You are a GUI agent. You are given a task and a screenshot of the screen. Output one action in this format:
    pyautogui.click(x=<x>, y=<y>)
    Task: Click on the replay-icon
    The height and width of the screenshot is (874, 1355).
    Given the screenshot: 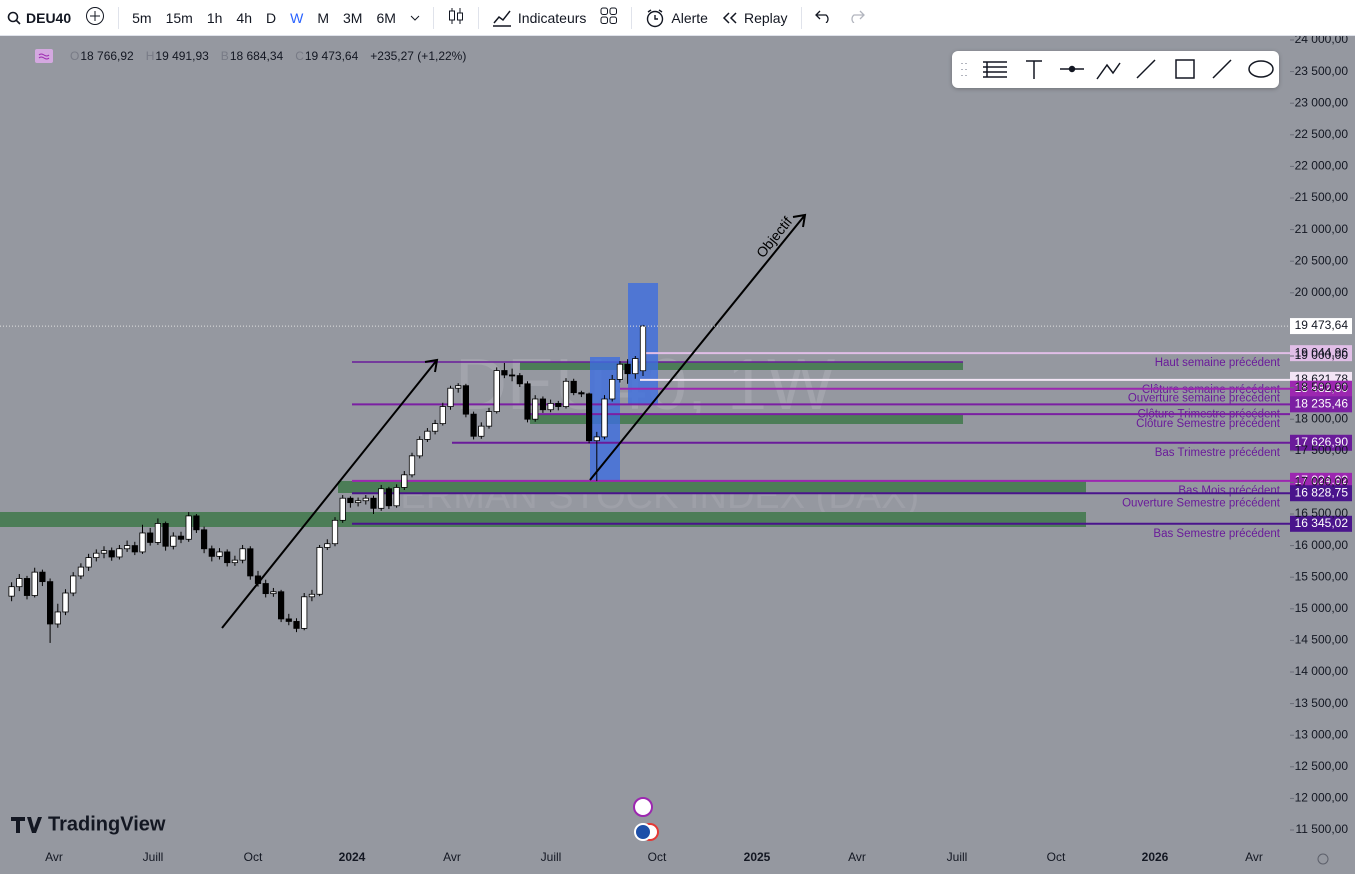 What is the action you would take?
    pyautogui.click(x=729, y=17)
    